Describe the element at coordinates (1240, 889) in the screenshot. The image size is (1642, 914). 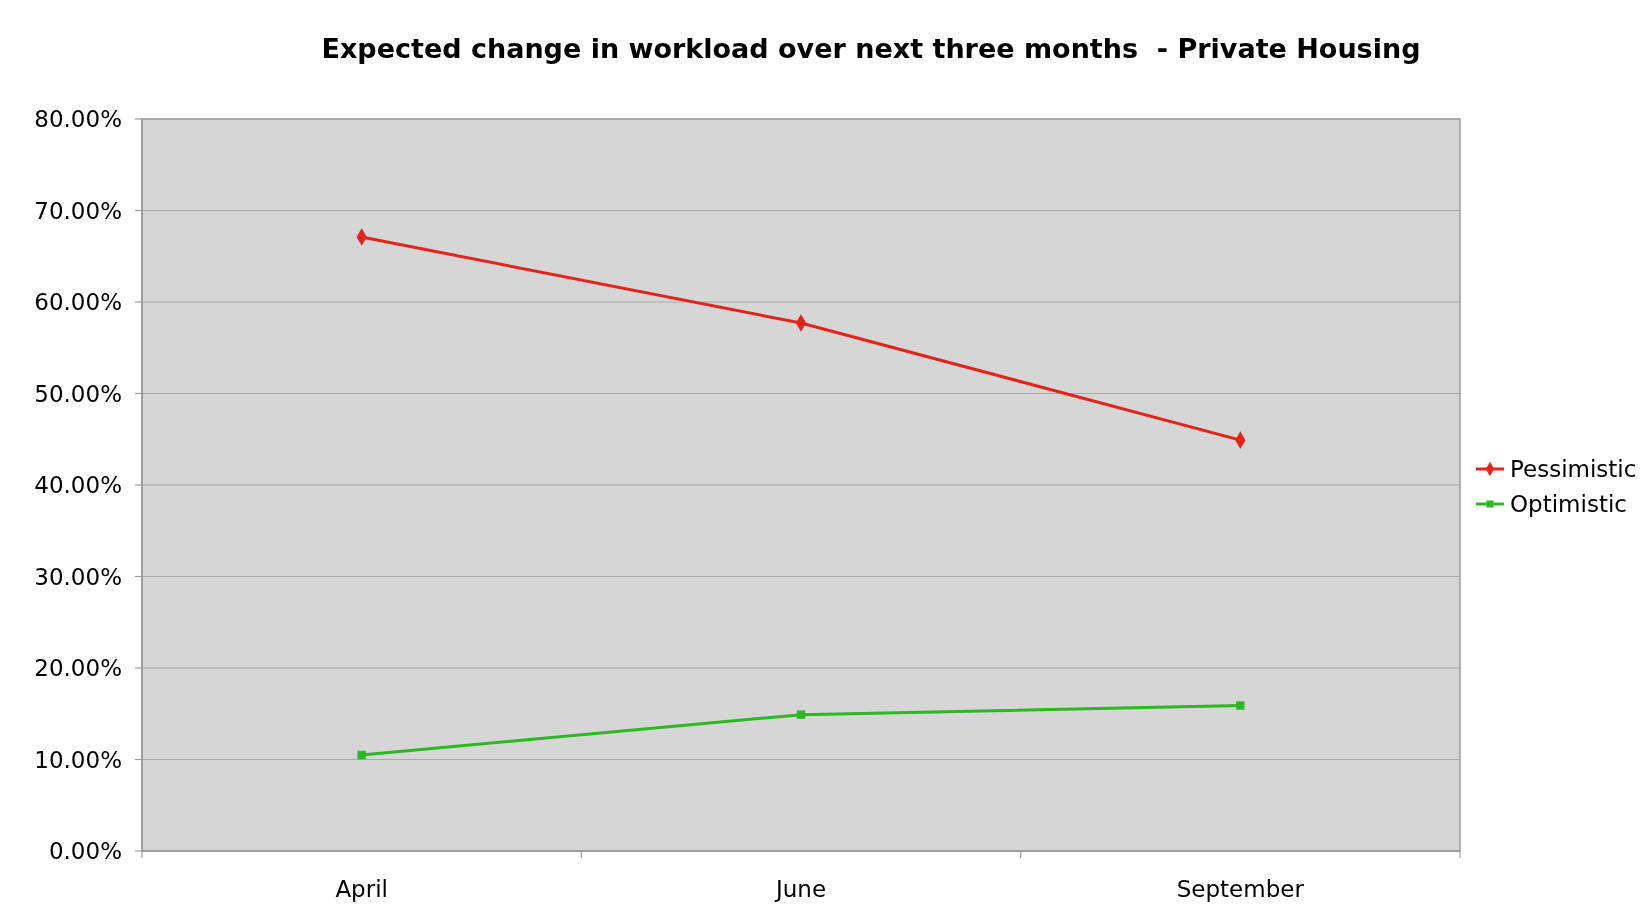
I see `x-tick-label: September` at that location.